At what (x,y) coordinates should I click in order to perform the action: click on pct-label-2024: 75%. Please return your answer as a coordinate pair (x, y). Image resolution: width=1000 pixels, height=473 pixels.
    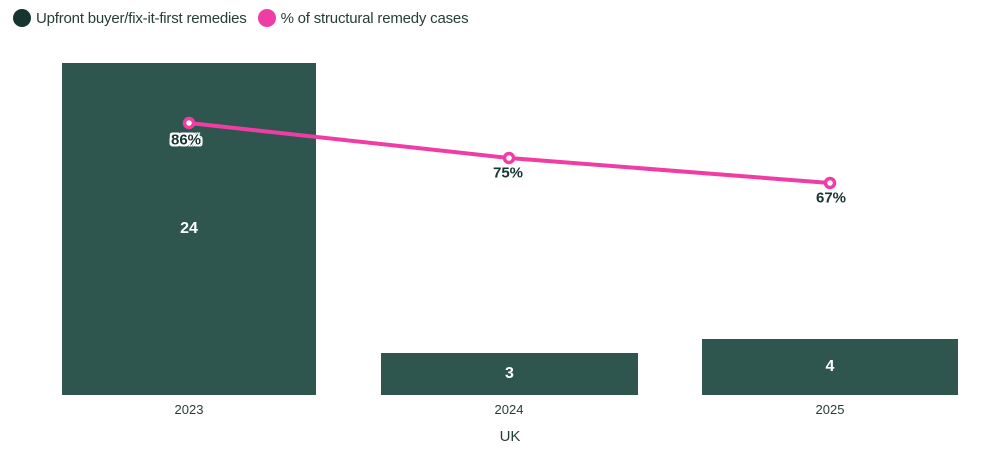
    Looking at the image, I should click on (508, 173).